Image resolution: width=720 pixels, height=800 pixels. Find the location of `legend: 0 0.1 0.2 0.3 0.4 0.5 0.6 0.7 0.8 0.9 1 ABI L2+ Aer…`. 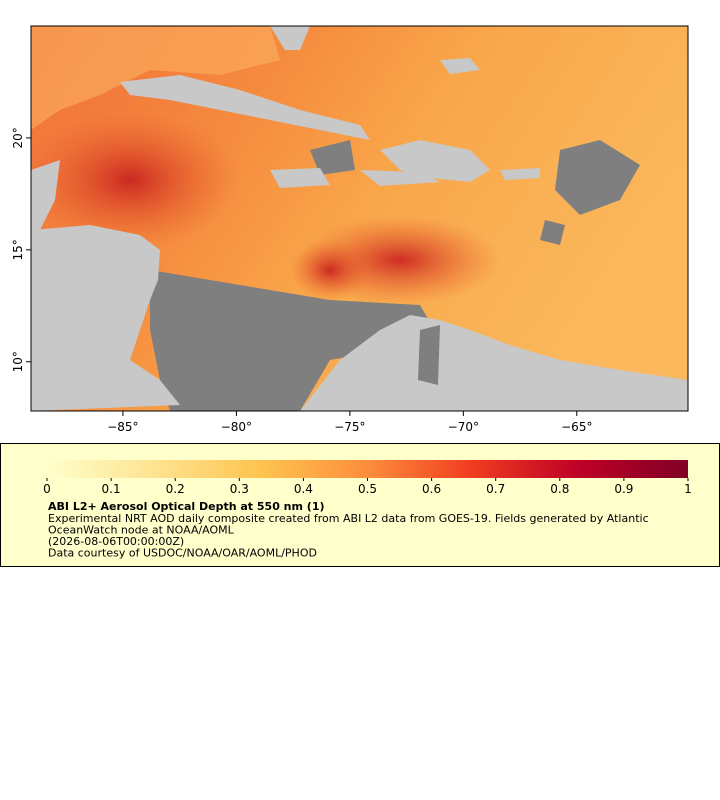

legend: 0 0.1 0.2 0.3 0.4 0.5 0.6 0.7 0.8 0.9 1 ABI L2+ Aer… is located at coordinates (367, 510).